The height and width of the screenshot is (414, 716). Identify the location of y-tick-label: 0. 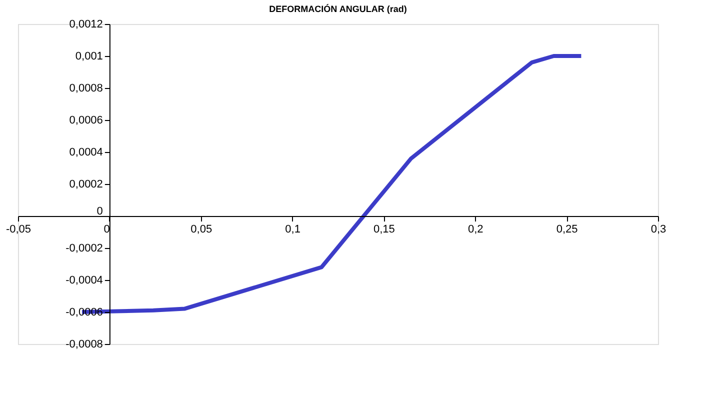
(99, 212).